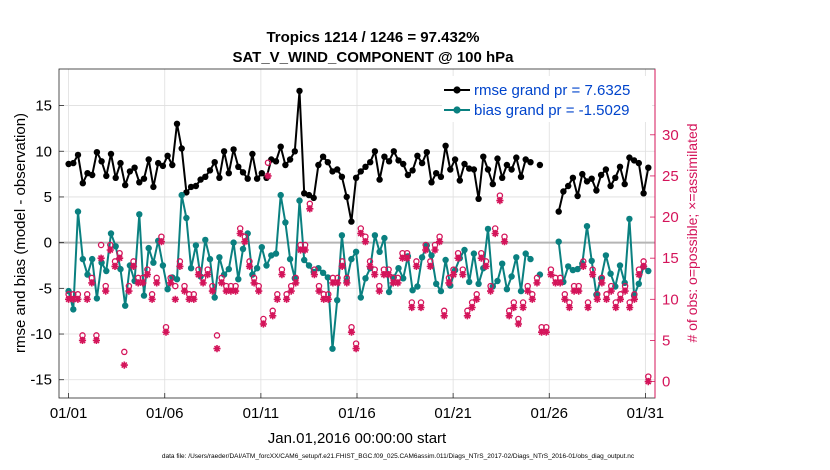 The width and height of the screenshot is (830, 470). I want to click on x-tick-label: 01/26, so click(549, 413).